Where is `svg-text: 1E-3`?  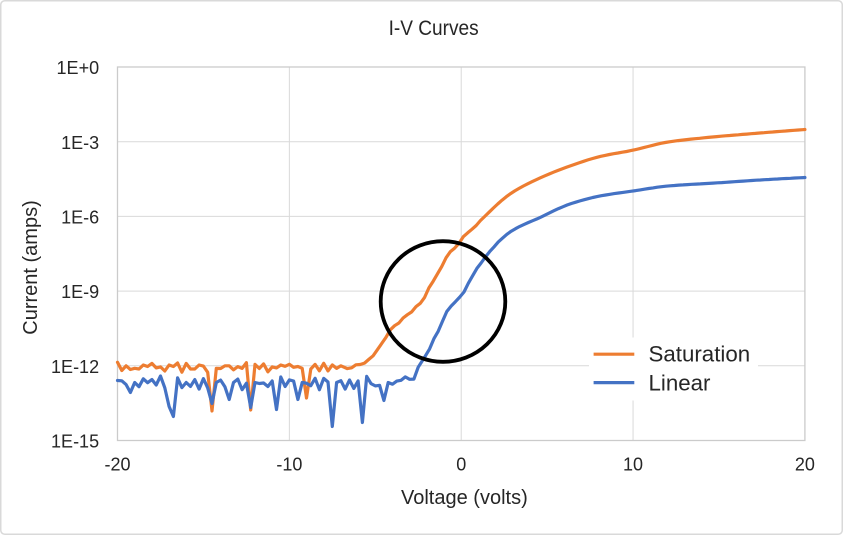
svg-text: 1E-3 is located at coordinates (80, 143).